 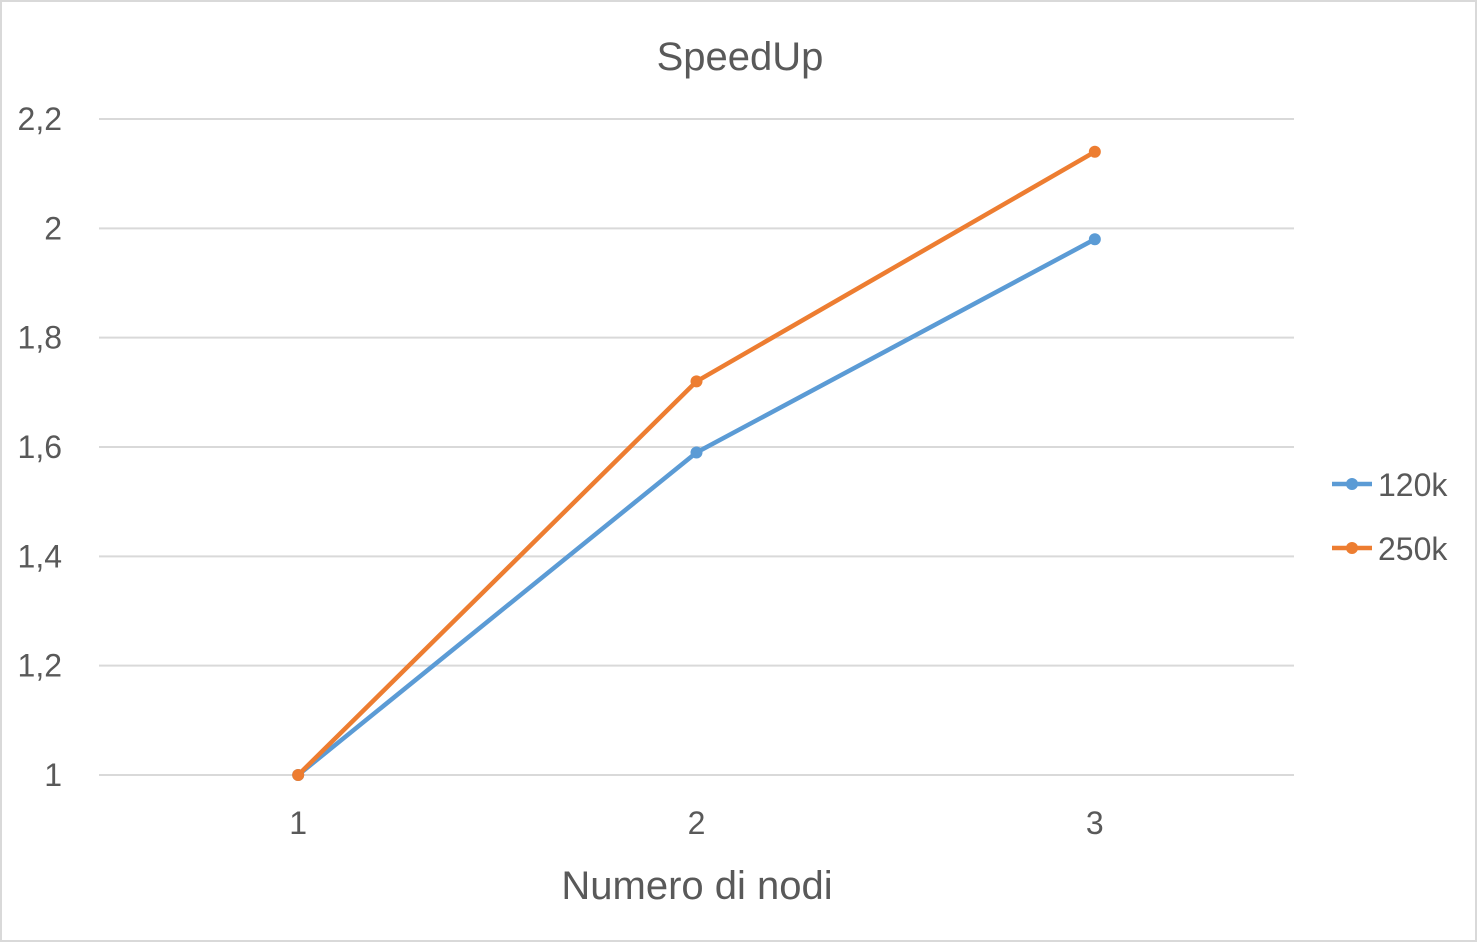 I want to click on y-tick-label: 1,2, so click(x=40, y=666).